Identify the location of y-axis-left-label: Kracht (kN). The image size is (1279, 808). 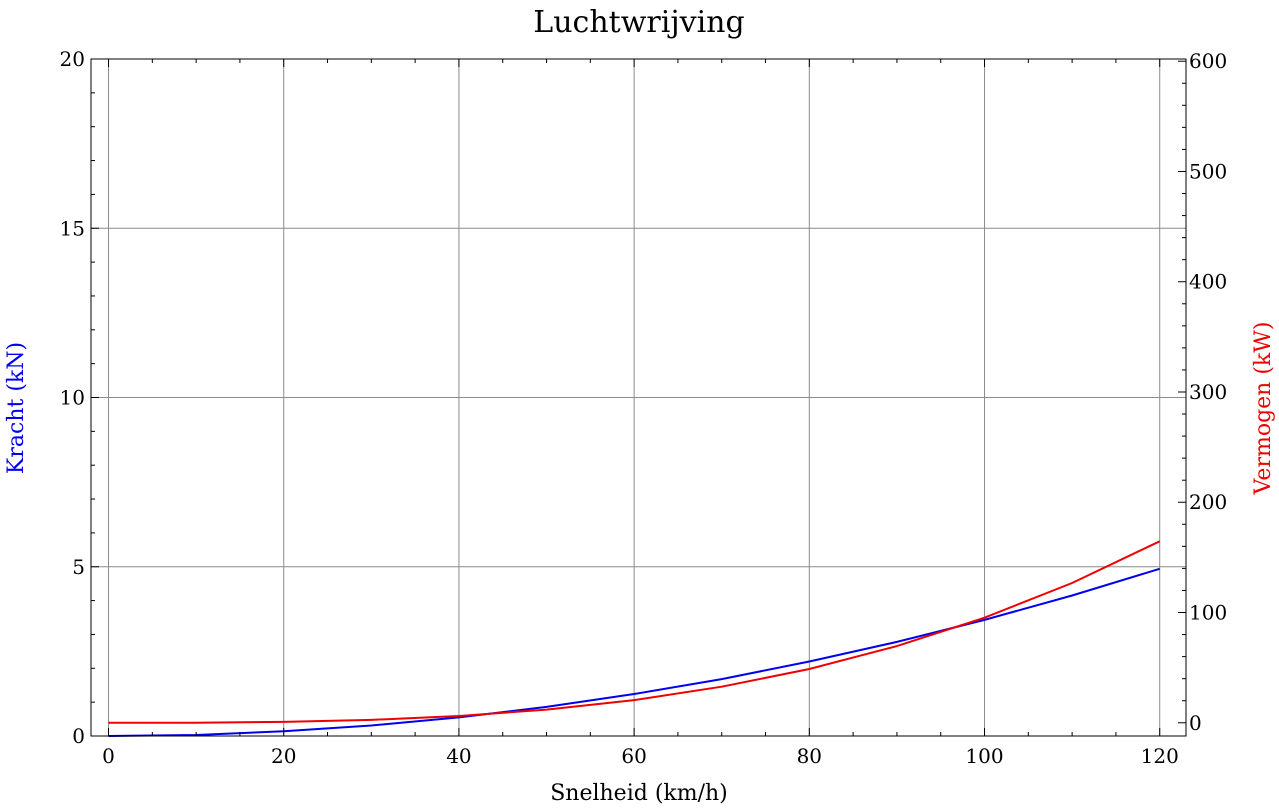
(16, 408).